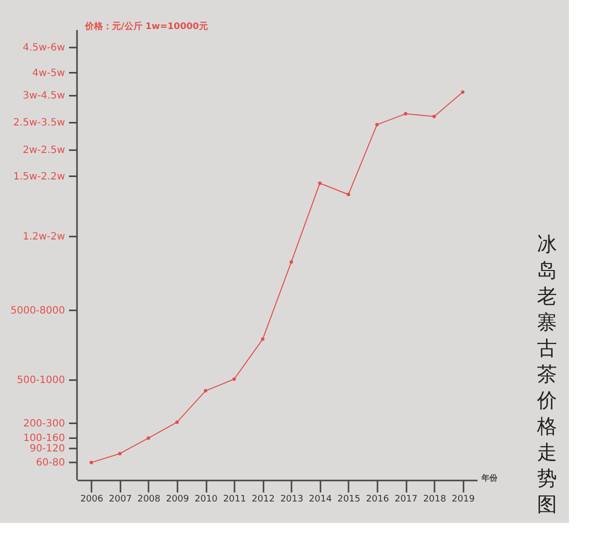  I want to click on x-tick-label: 2006, so click(92, 499).